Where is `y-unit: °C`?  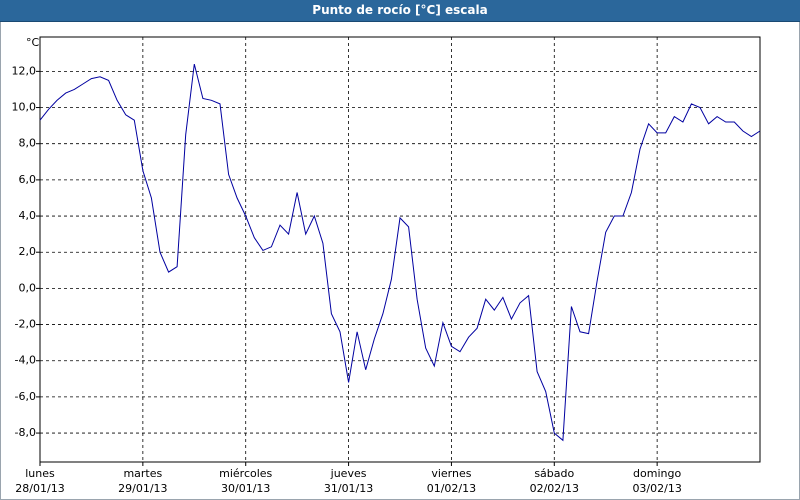
y-unit: °C is located at coordinates (33, 42).